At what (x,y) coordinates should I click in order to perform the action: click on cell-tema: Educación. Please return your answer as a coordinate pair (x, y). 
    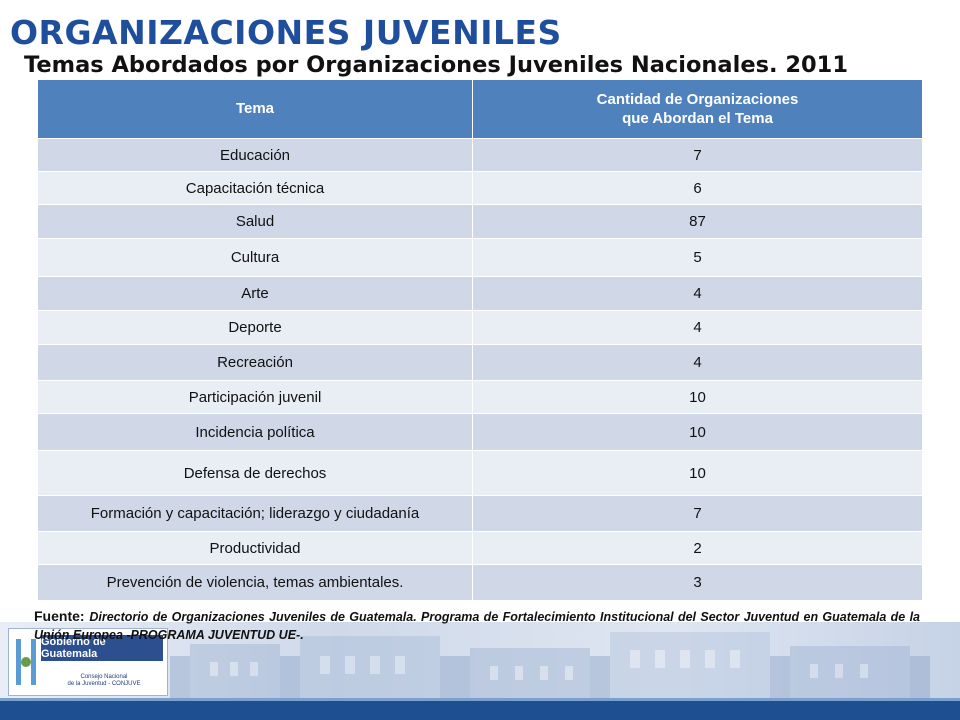
    Looking at the image, I should click on (255, 155).